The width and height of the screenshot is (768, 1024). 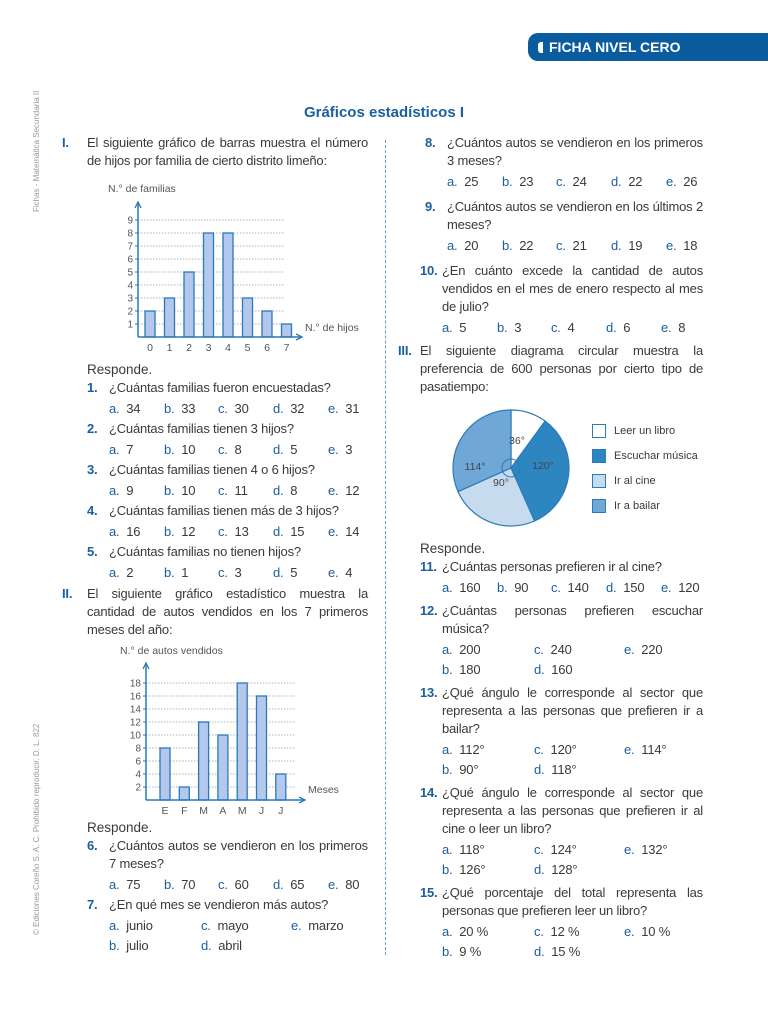 What do you see at coordinates (518, 246) in the screenshot?
I see `option-b: b. 22` at bounding box center [518, 246].